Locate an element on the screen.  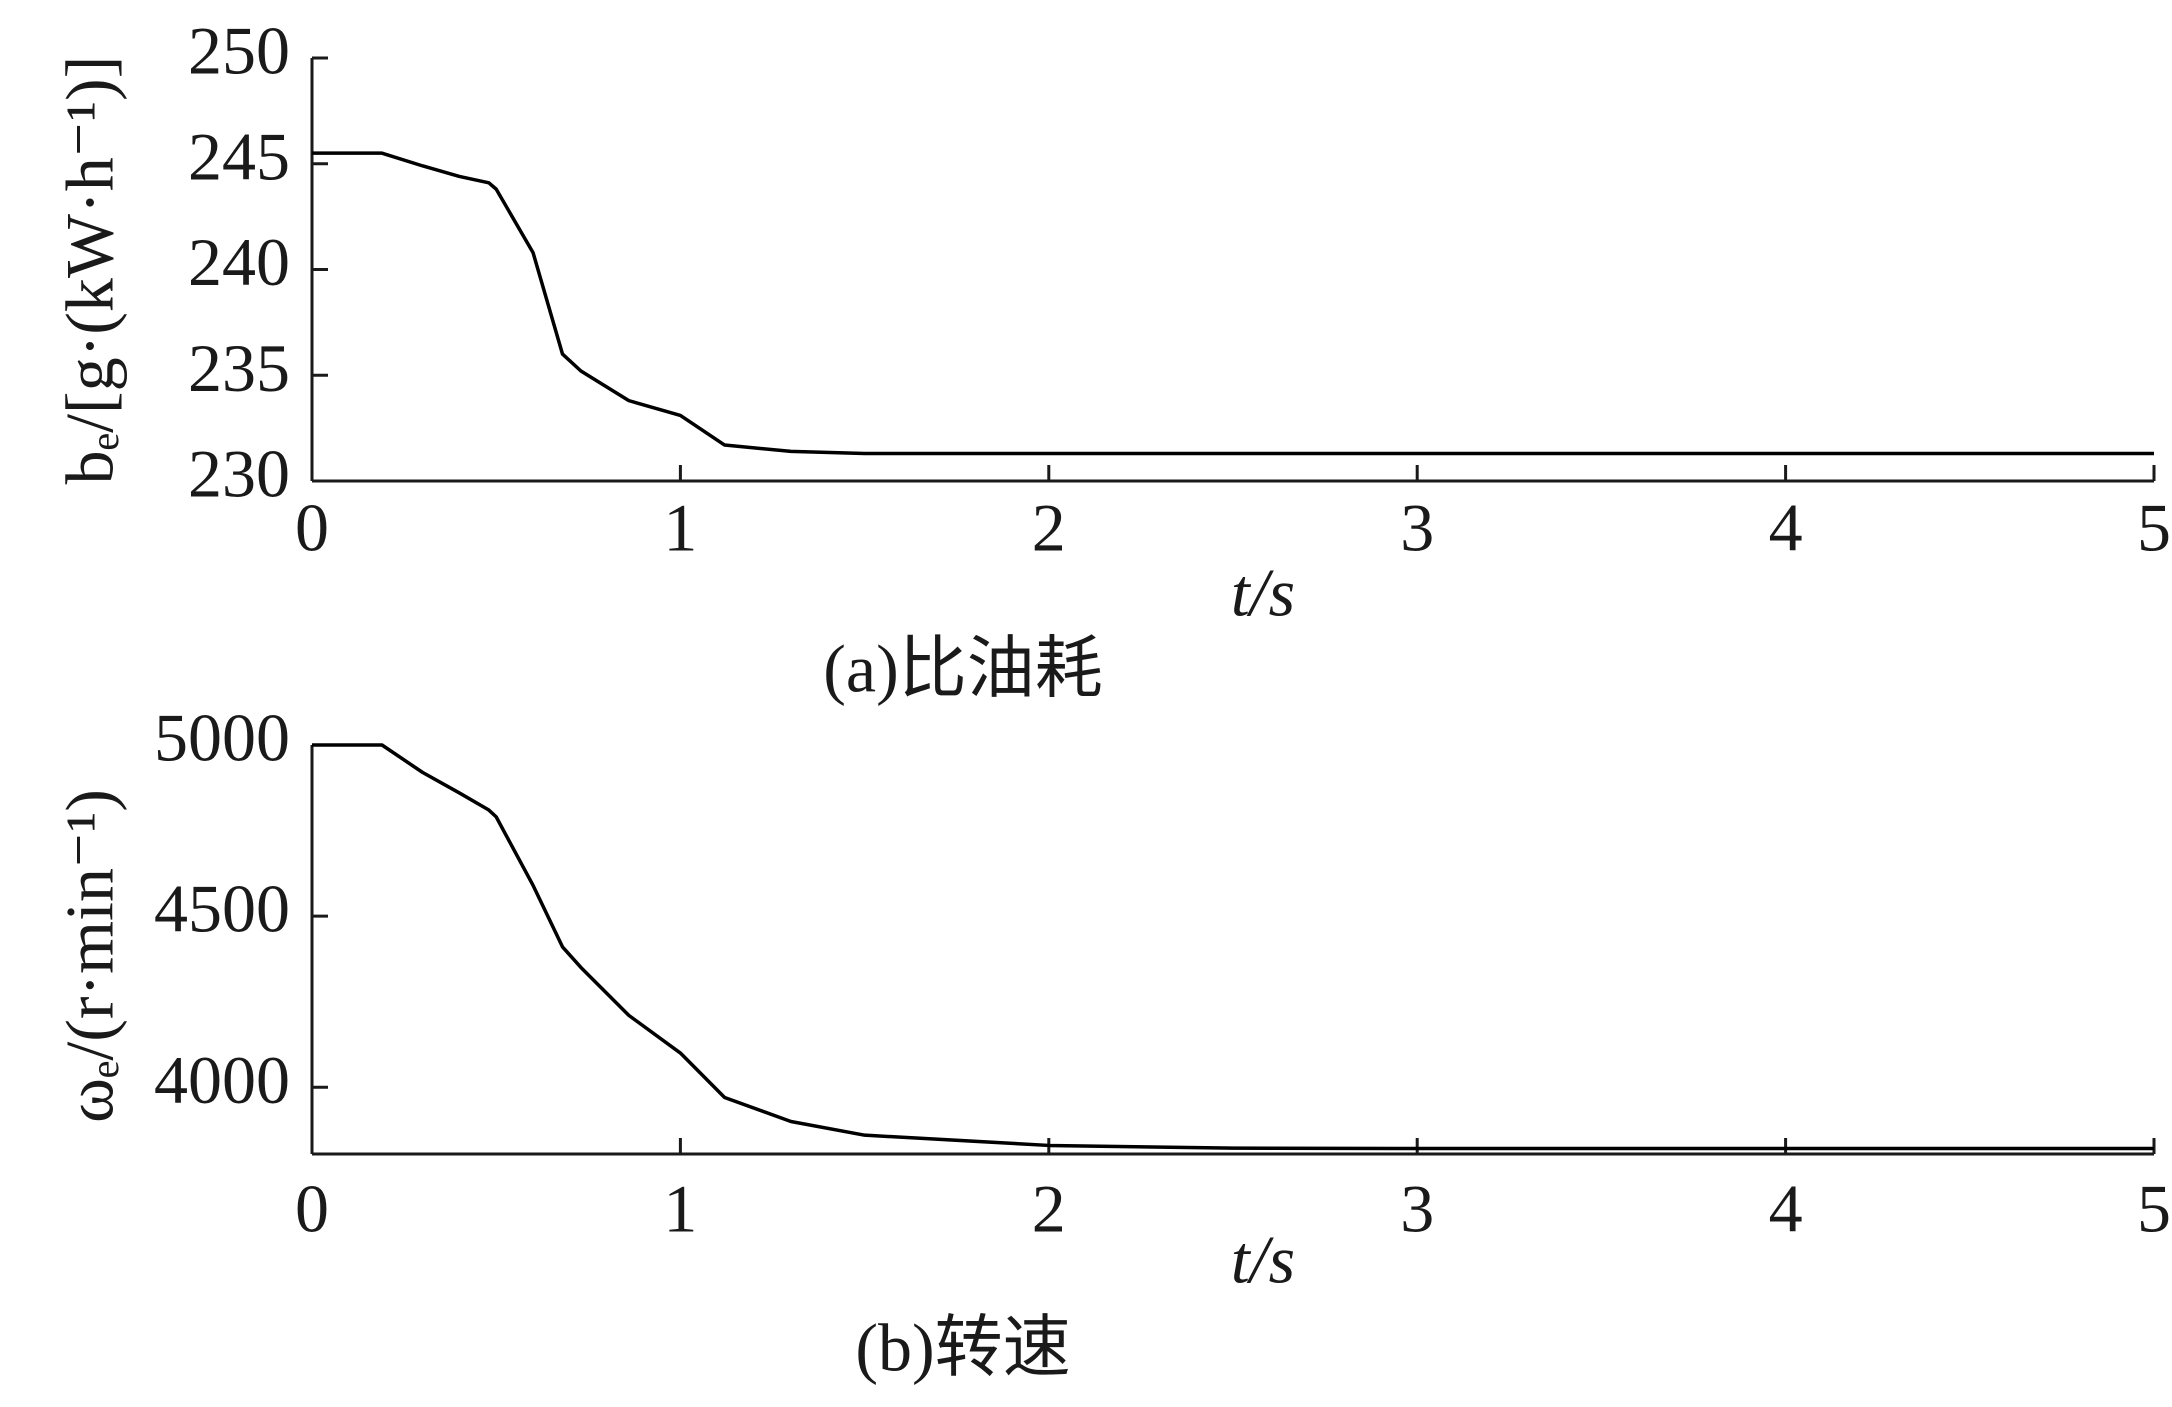
caption: (a)比油耗 is located at coordinates (962, 669).